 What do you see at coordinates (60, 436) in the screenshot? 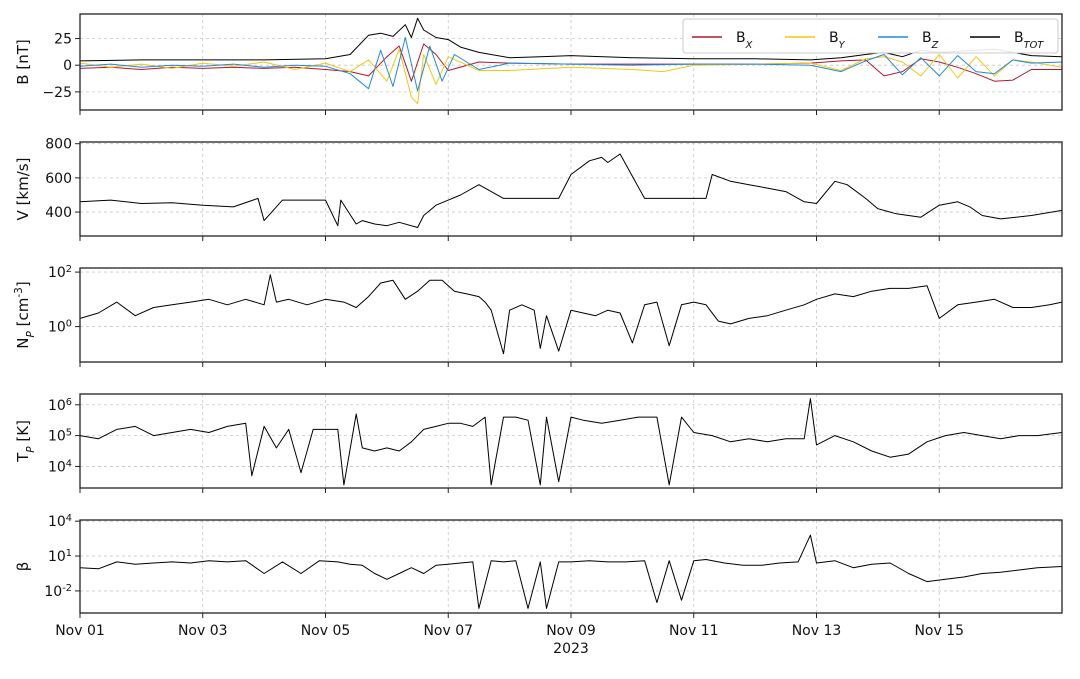
I see `ytick-label-3-1: 10⁵` at bounding box center [60, 436].